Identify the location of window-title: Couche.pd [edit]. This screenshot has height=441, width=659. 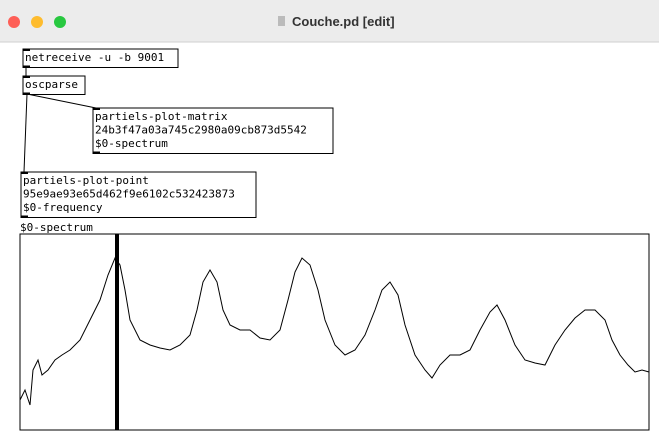
(343, 21).